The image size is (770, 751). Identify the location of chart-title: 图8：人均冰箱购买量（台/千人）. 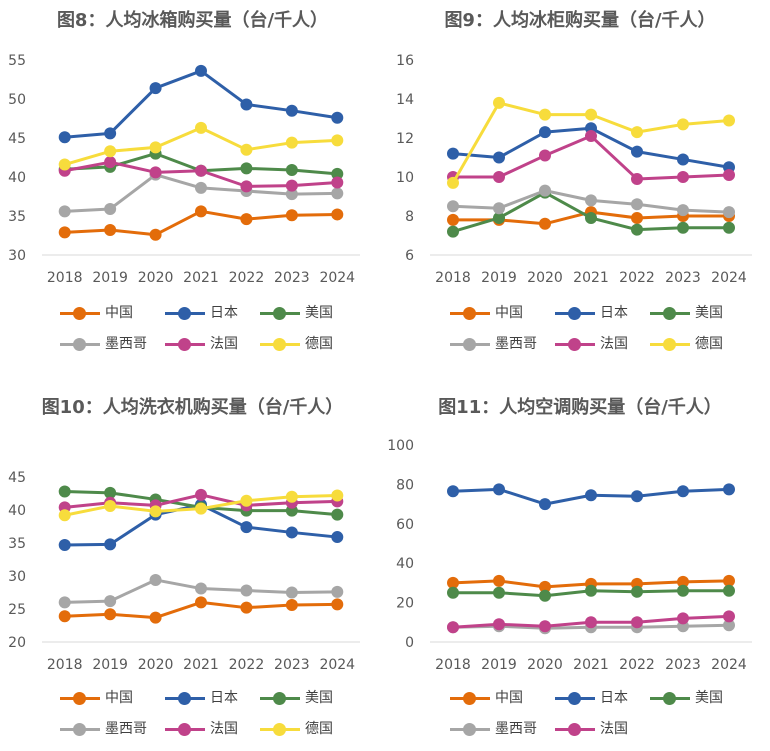
(192, 20).